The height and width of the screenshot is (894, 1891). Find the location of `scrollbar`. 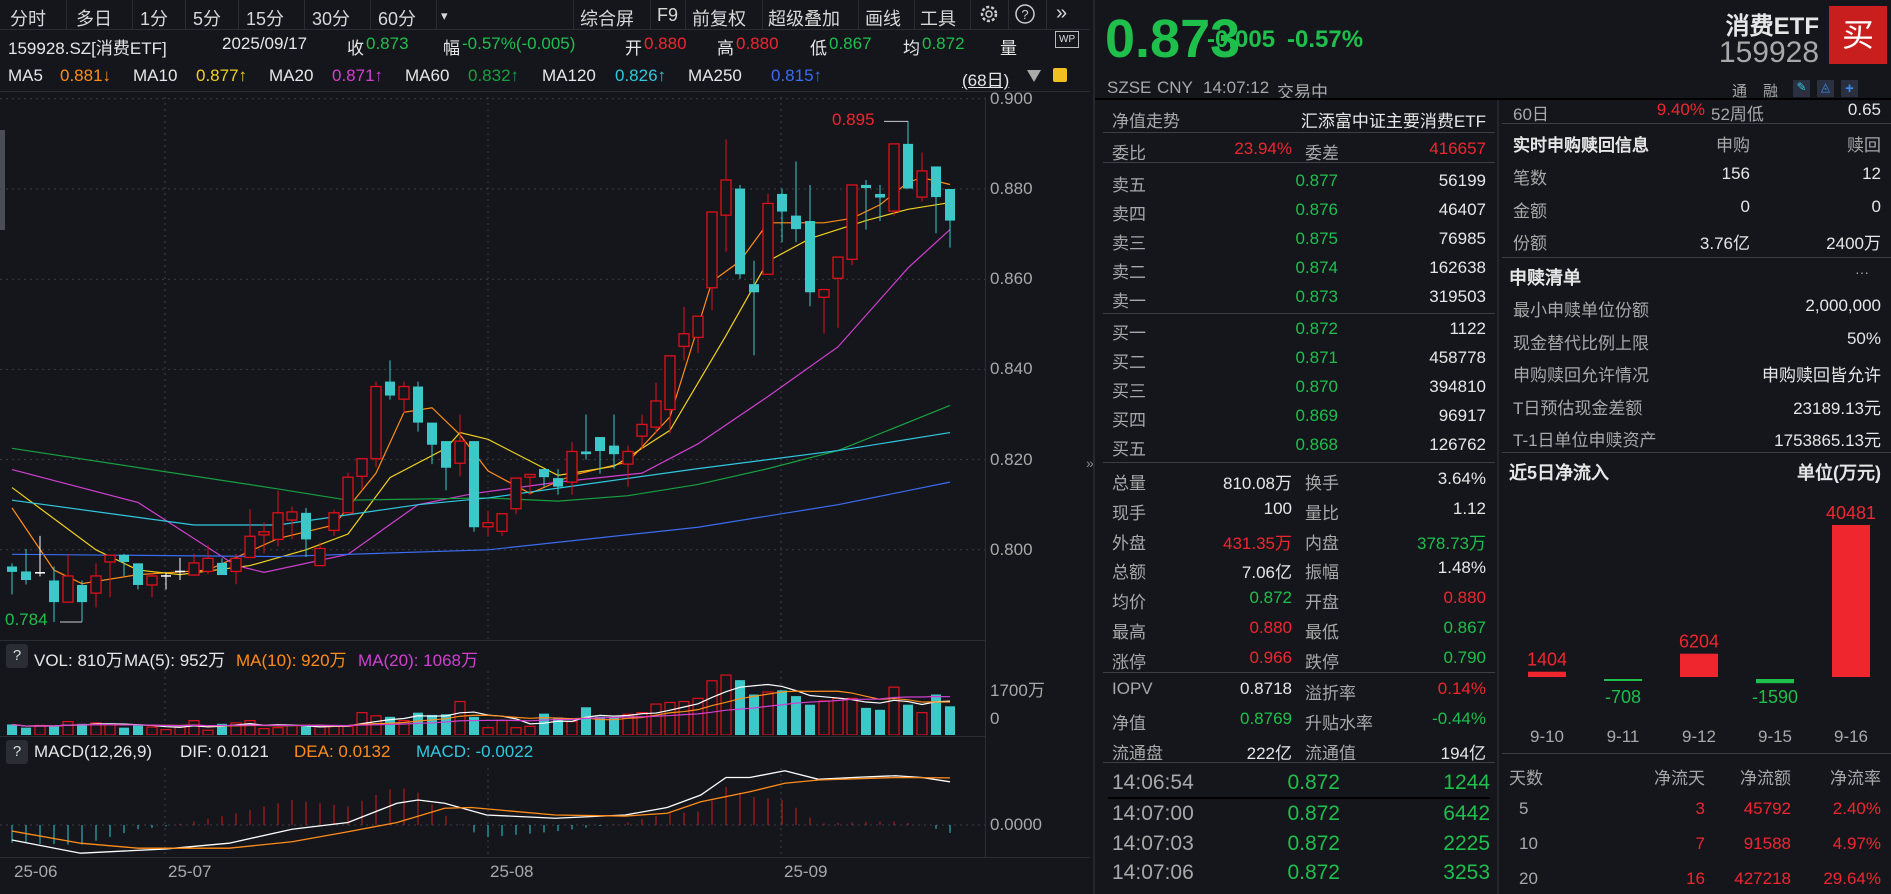

scrollbar is located at coordinates (2, 180).